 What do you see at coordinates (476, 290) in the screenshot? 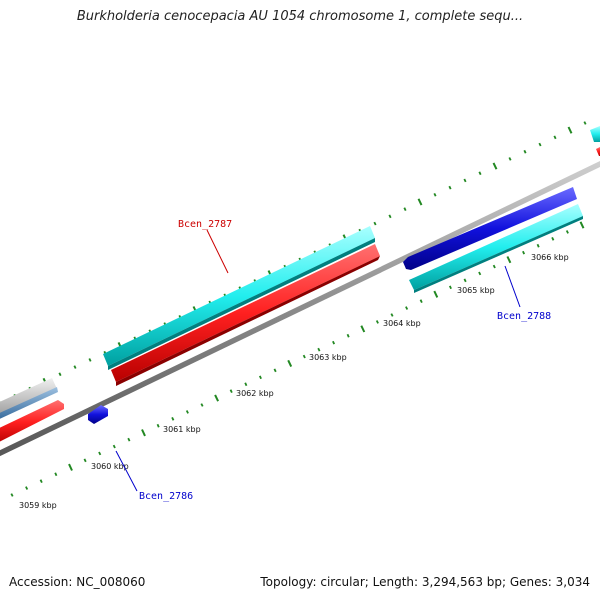
I see `tick-label-3065: 3065 kbp` at bounding box center [476, 290].